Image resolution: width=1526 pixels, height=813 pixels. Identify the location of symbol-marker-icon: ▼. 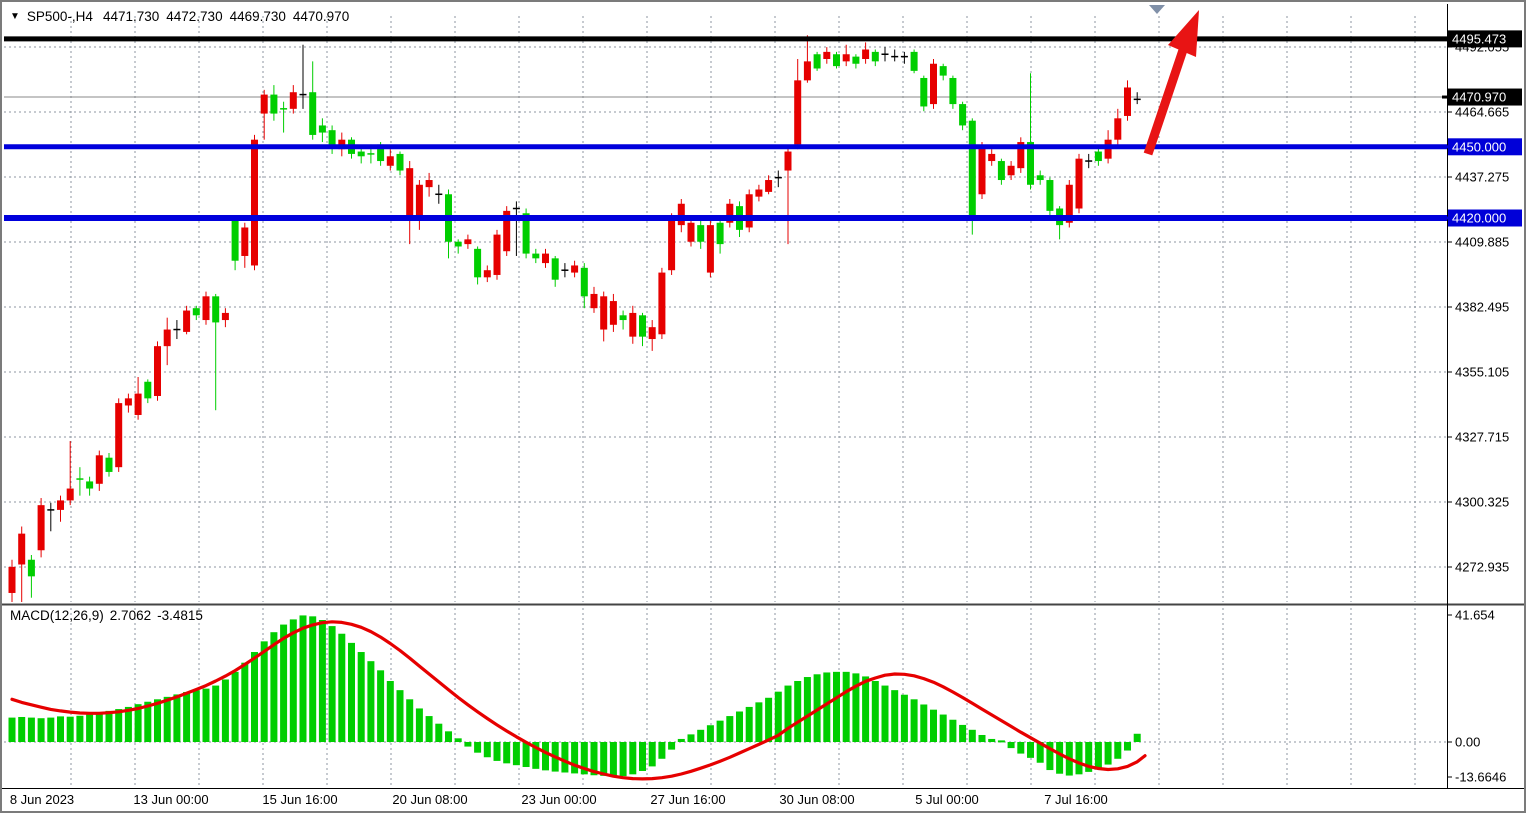
(15, 16).